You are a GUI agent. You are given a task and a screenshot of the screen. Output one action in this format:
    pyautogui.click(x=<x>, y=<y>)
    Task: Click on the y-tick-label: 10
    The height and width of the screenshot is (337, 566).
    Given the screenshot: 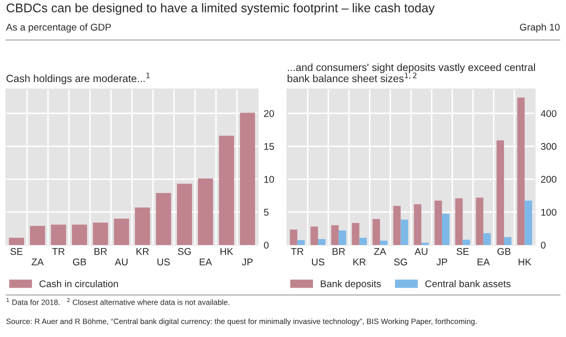 What is the action you would take?
    pyautogui.click(x=269, y=179)
    